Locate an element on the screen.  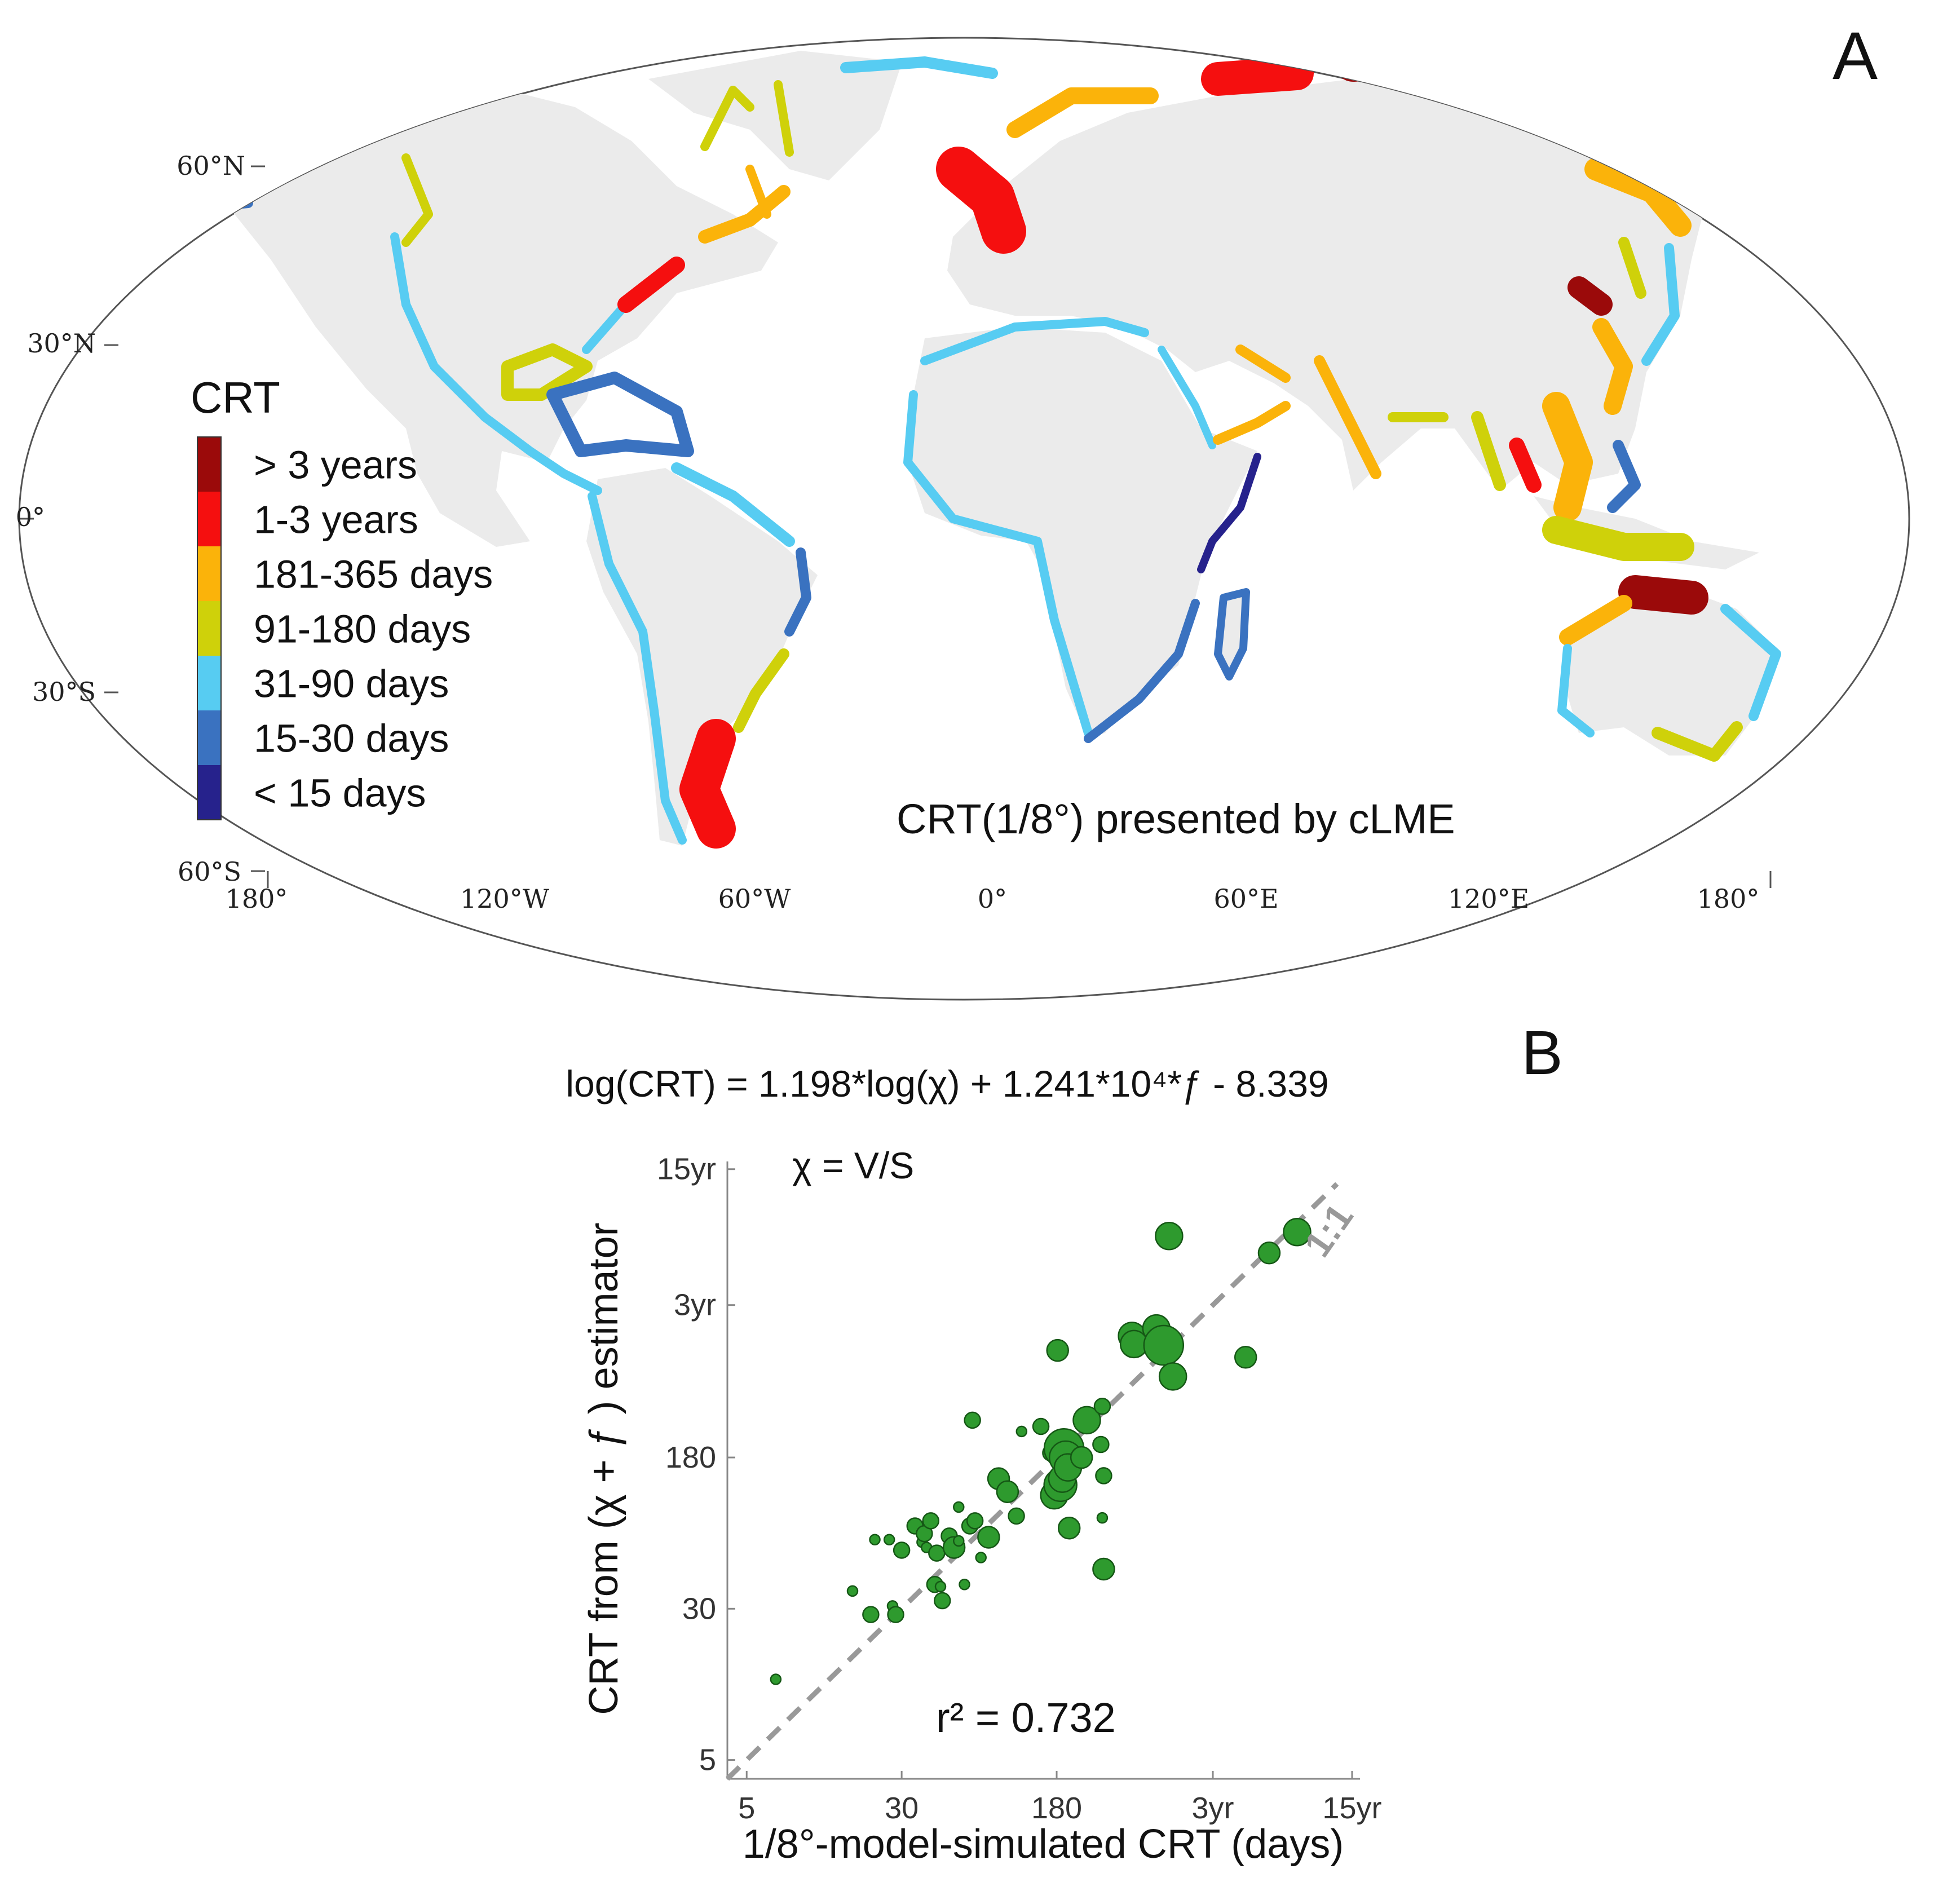
band-indonesia is located at coordinates (1618, 538).